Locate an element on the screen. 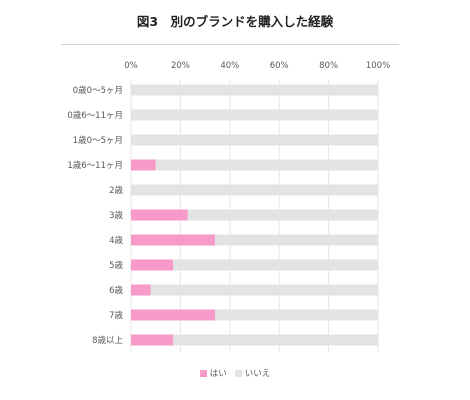  legend: はい いいえ is located at coordinates (235, 373).